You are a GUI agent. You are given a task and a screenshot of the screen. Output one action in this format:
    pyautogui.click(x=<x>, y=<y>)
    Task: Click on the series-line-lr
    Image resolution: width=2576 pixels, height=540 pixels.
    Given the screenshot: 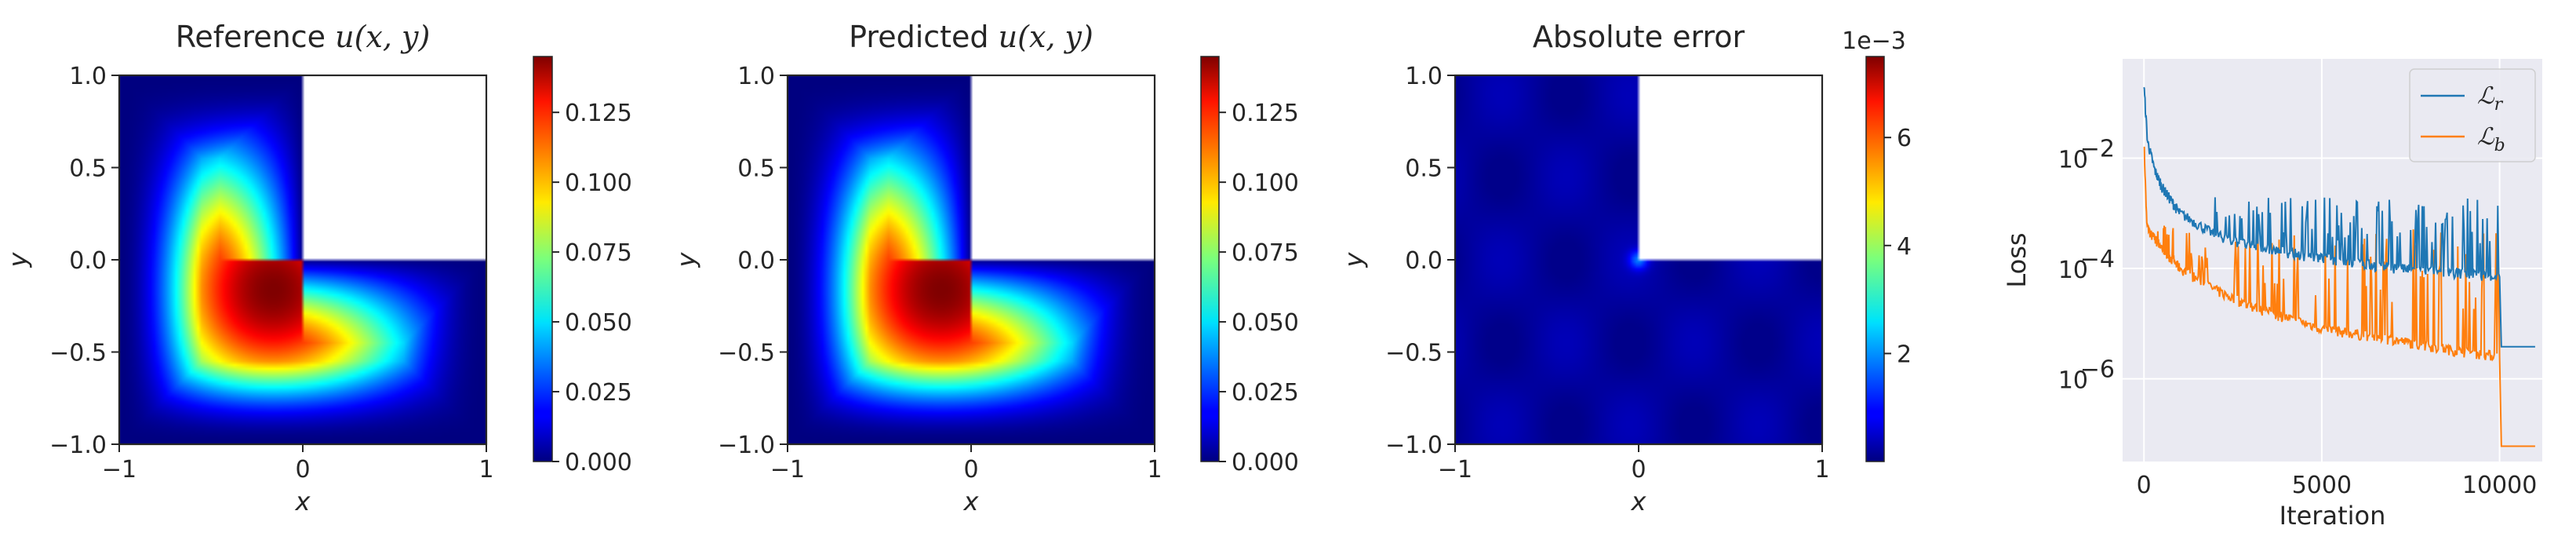 What is the action you would take?
    pyautogui.click(x=2339, y=217)
    